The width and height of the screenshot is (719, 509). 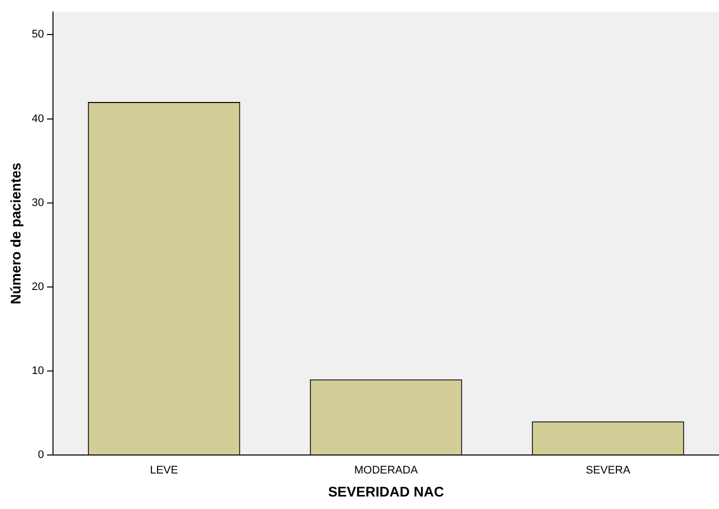 I want to click on x-tick-label: MODERADA, so click(x=386, y=470).